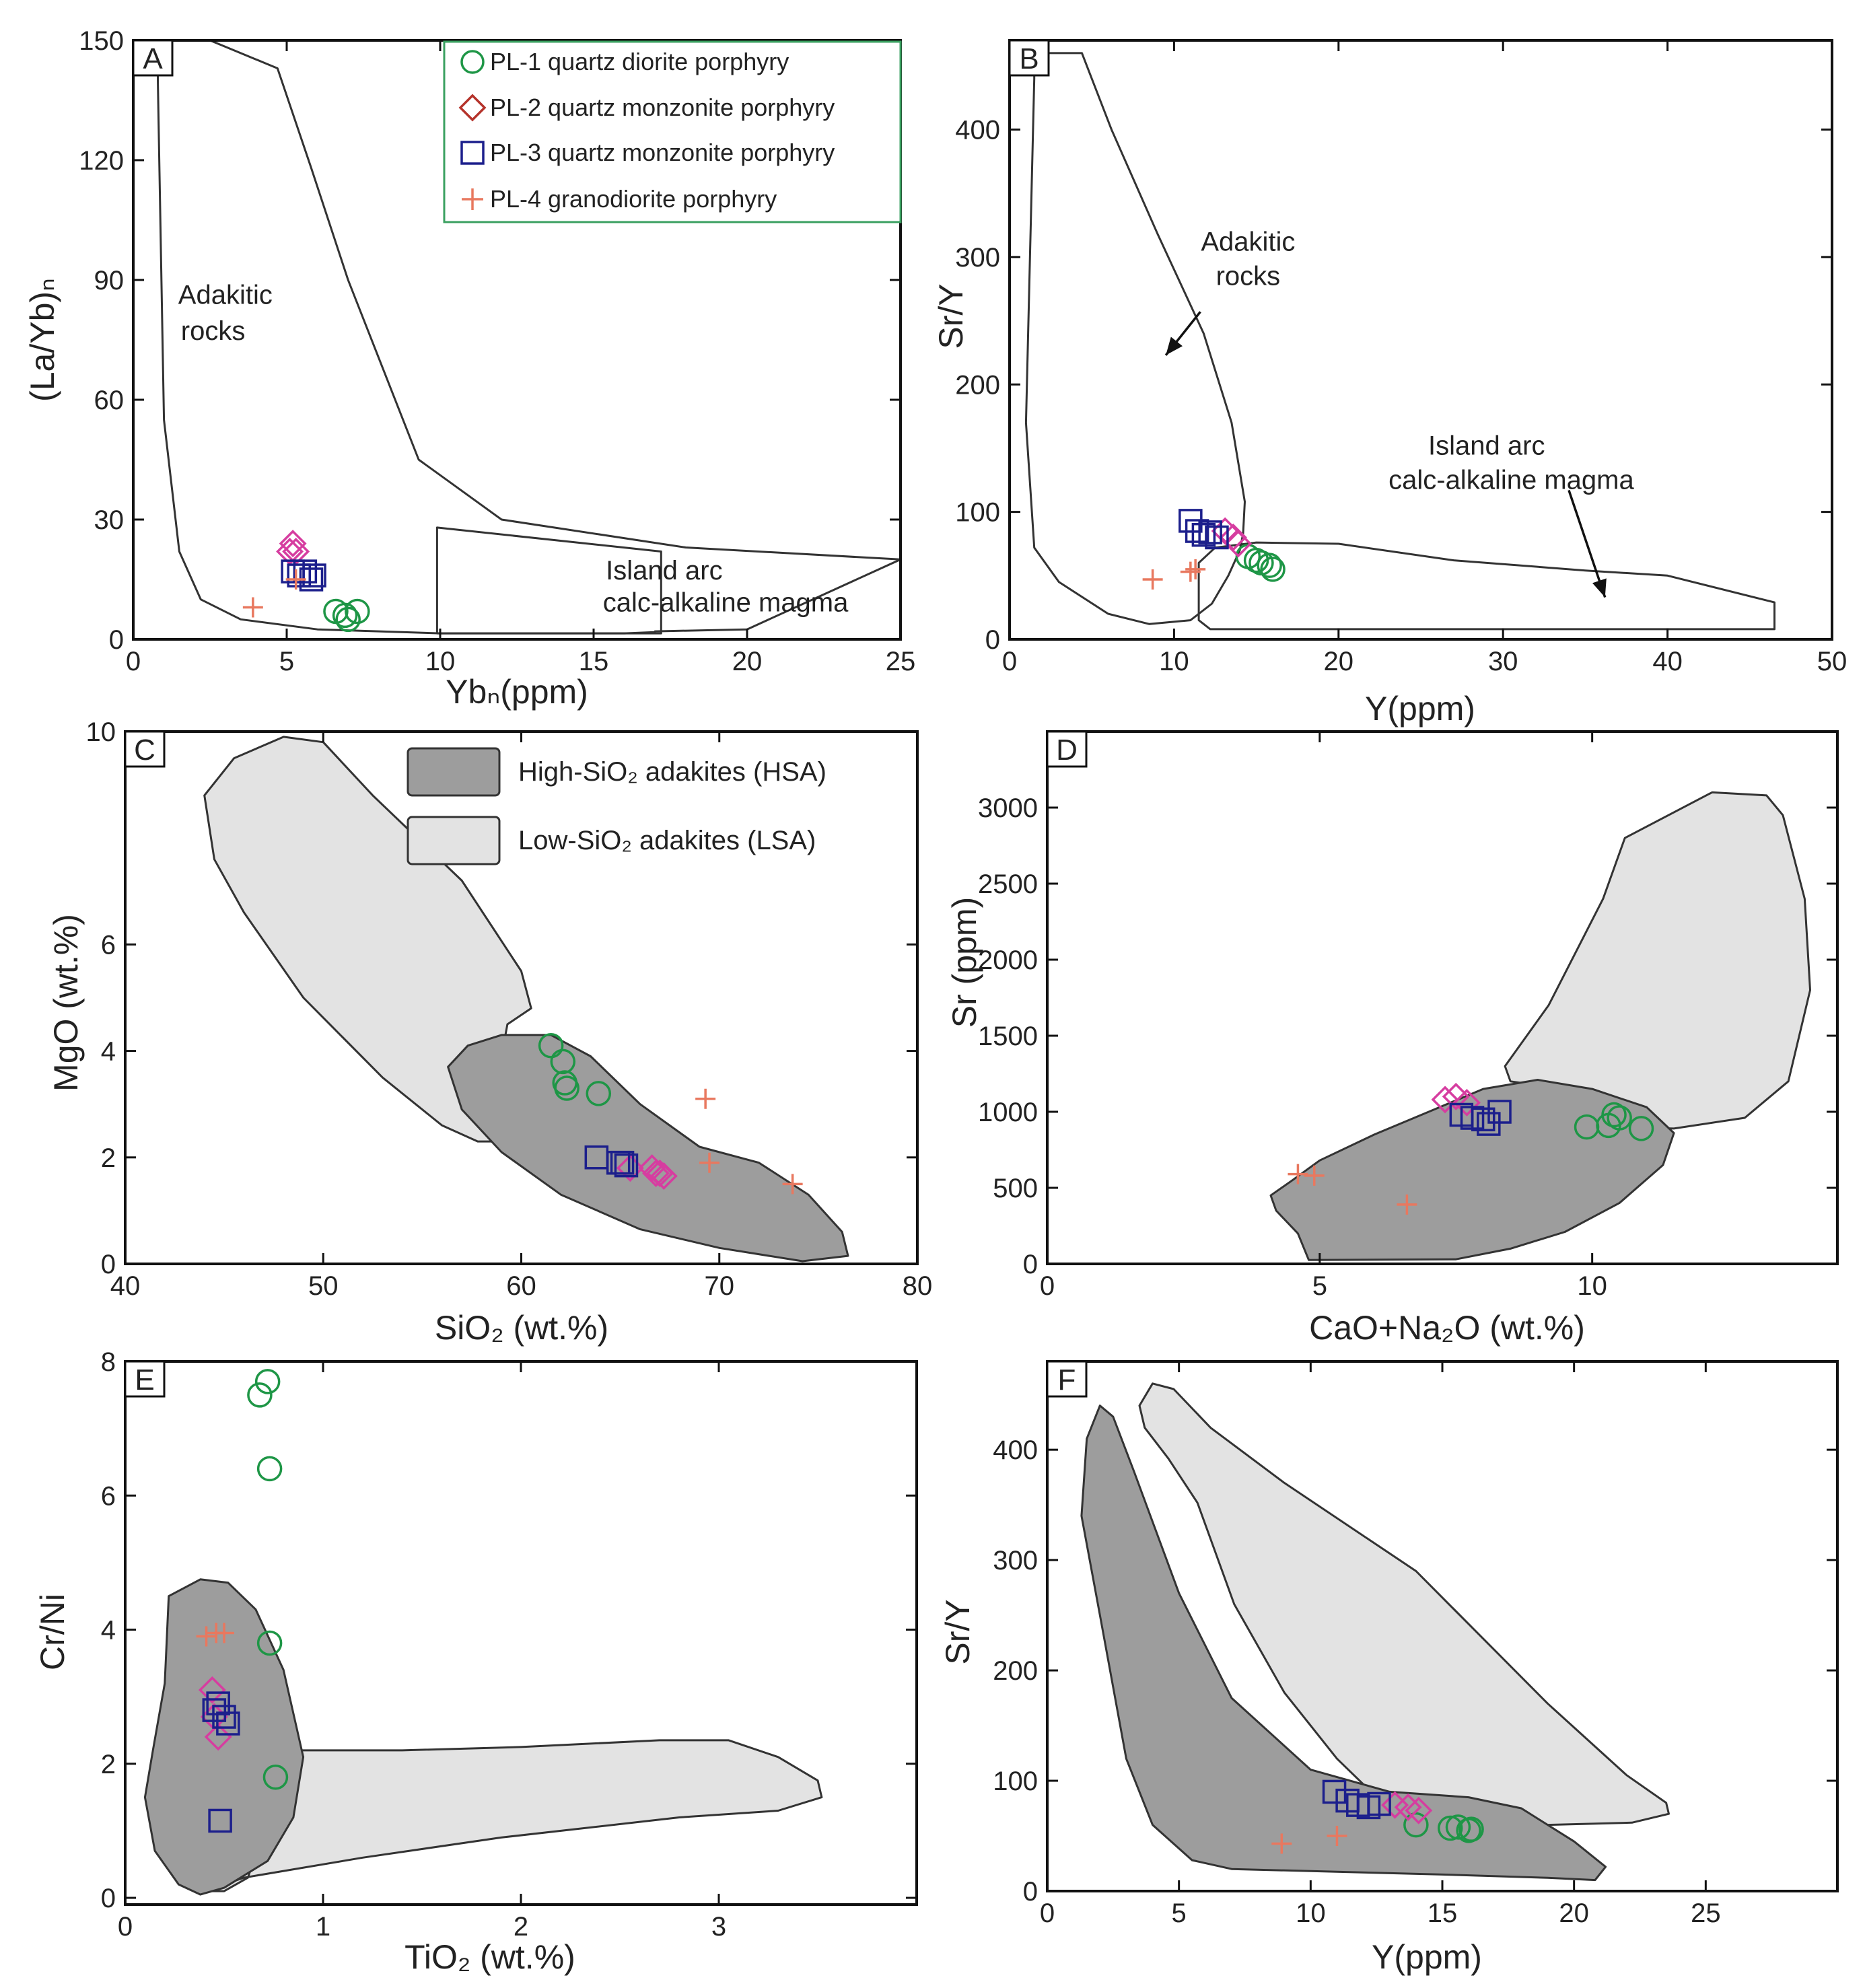  I want to click on panel-f-xtick-label: 5, so click(1180, 1913).